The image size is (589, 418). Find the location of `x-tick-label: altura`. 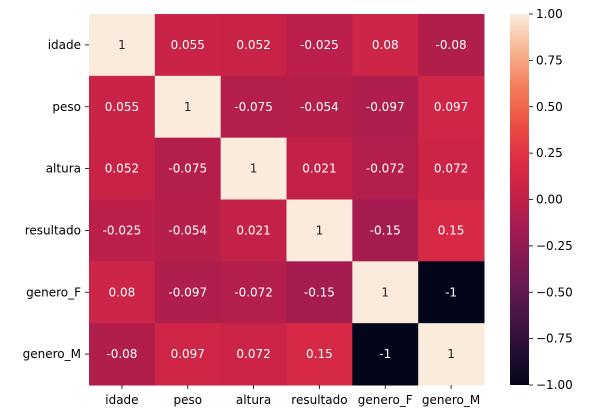

x-tick-label: altura is located at coordinates (253, 400).